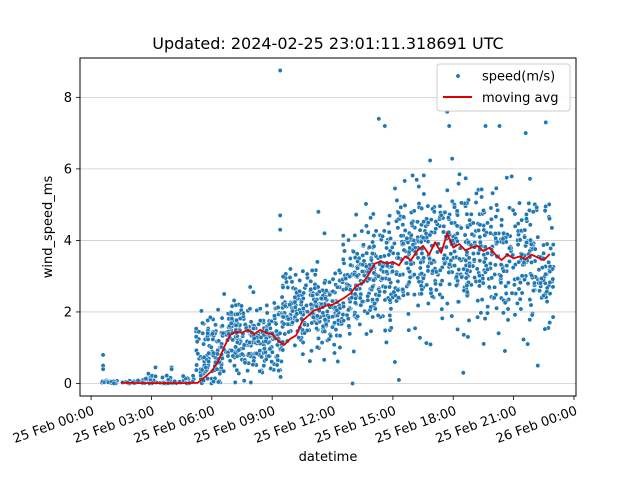  Describe the element at coordinates (327, 43) in the screenshot. I see `chart-title: Updated: 2024-02-25 23:01:11.318691 UTC` at that location.